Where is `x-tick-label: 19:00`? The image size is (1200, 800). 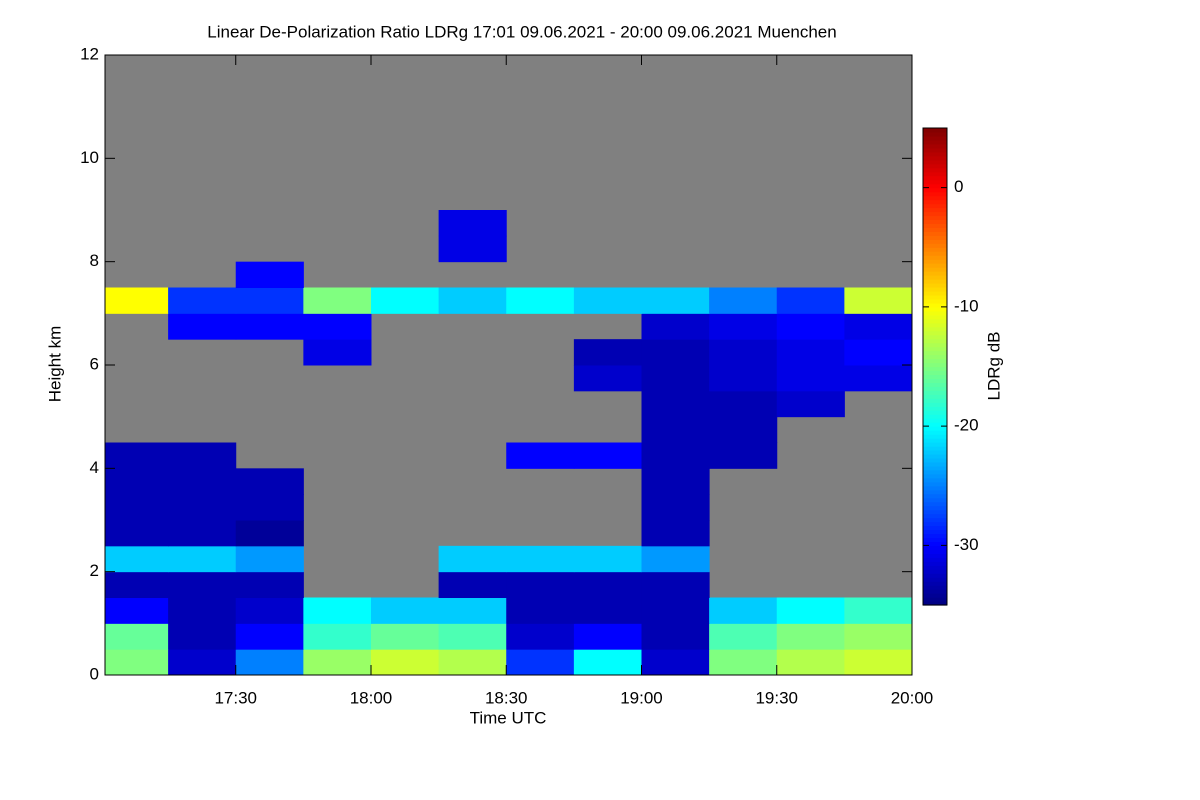 x-tick-label: 19:00 is located at coordinates (641, 697).